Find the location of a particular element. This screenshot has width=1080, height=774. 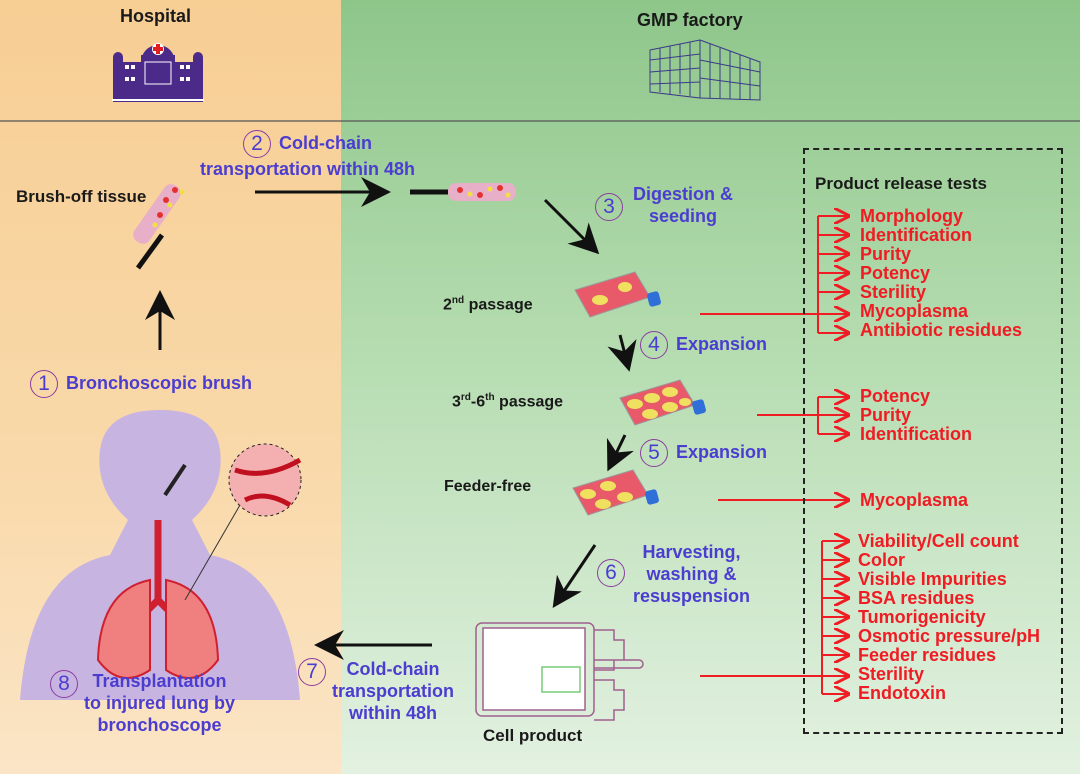

test-item: Color is located at coordinates (881, 560).